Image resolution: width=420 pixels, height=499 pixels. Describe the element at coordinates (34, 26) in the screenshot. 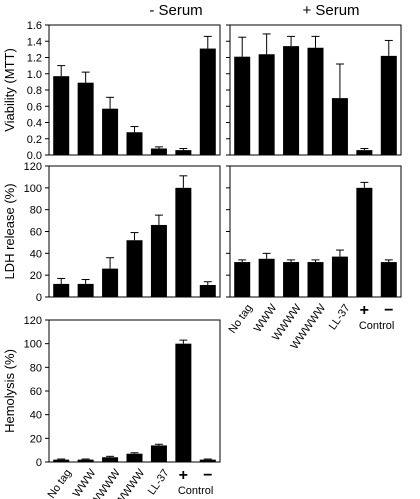

I see `y-tick-label: 1.6` at that location.